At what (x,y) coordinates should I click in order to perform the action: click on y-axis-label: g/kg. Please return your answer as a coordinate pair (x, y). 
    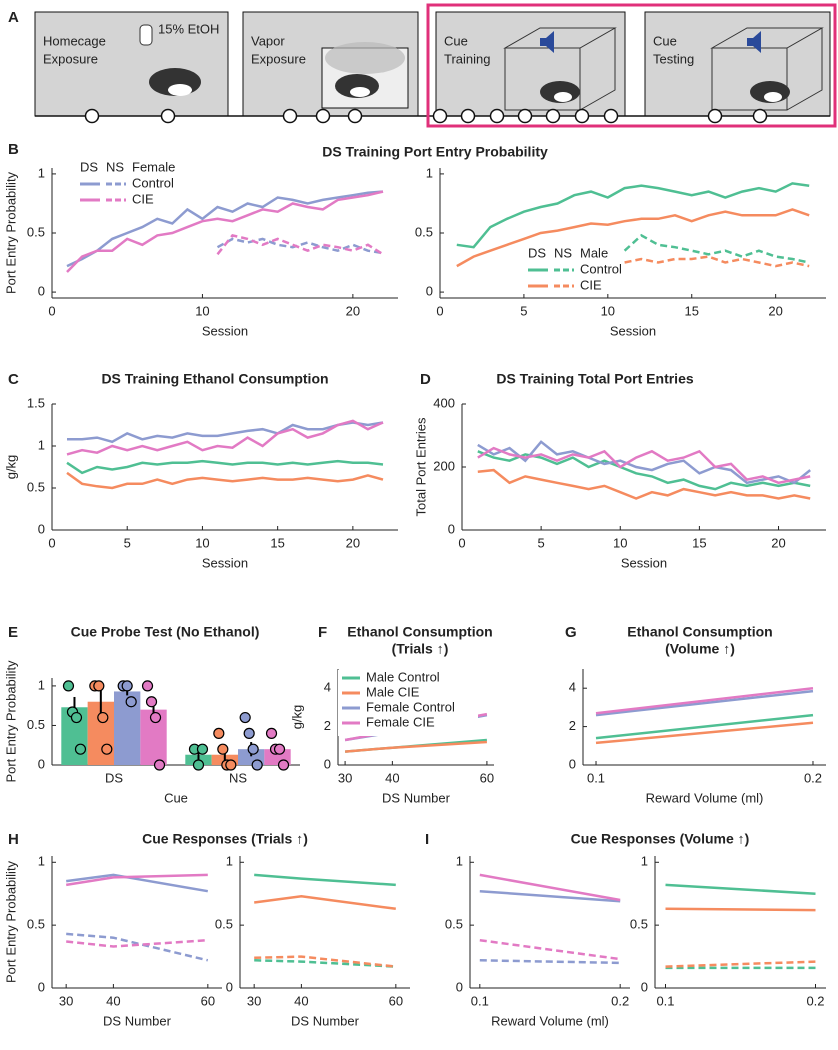
    Looking at the image, I should click on (296, 717).